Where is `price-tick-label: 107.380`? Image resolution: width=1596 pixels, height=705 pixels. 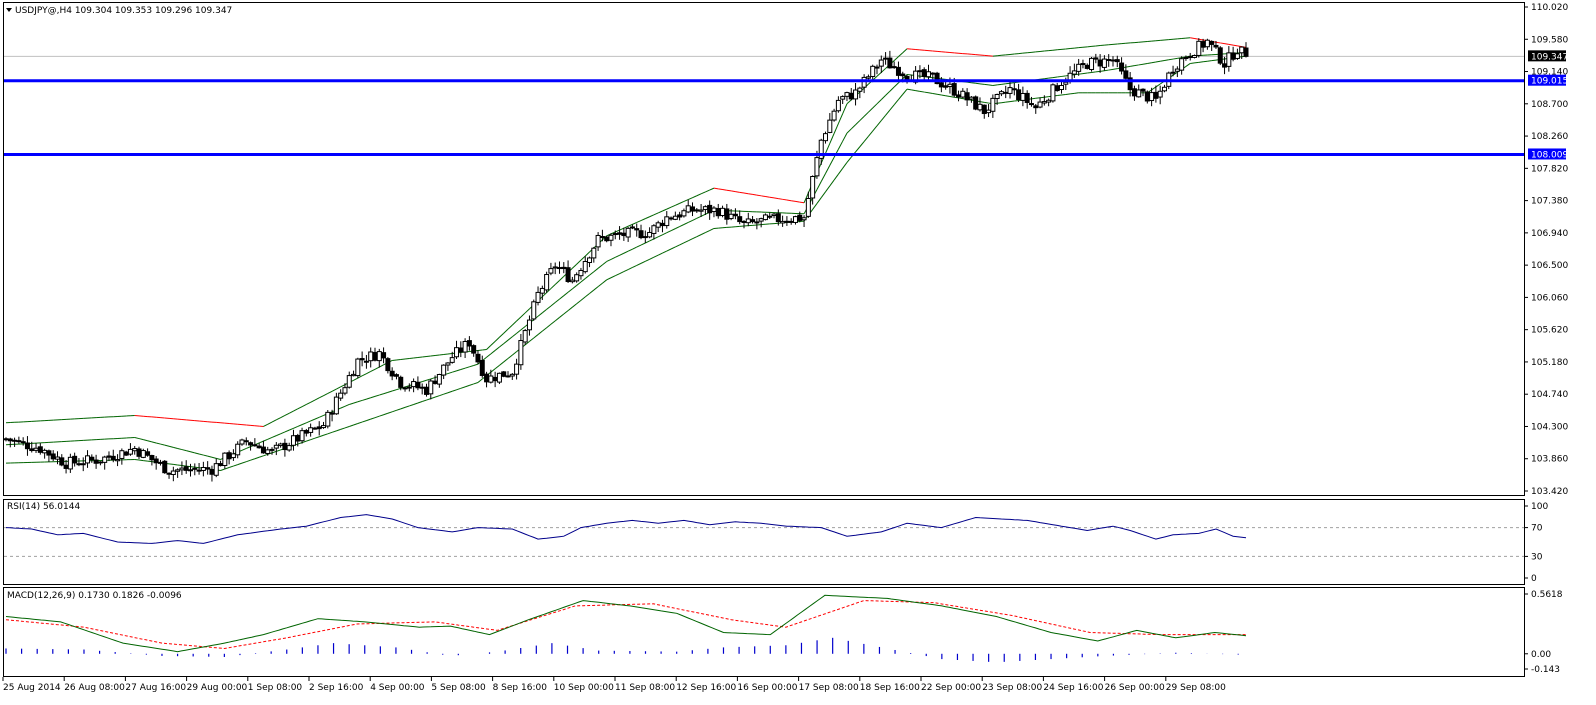 price-tick-label: 107.380 is located at coordinates (1549, 202).